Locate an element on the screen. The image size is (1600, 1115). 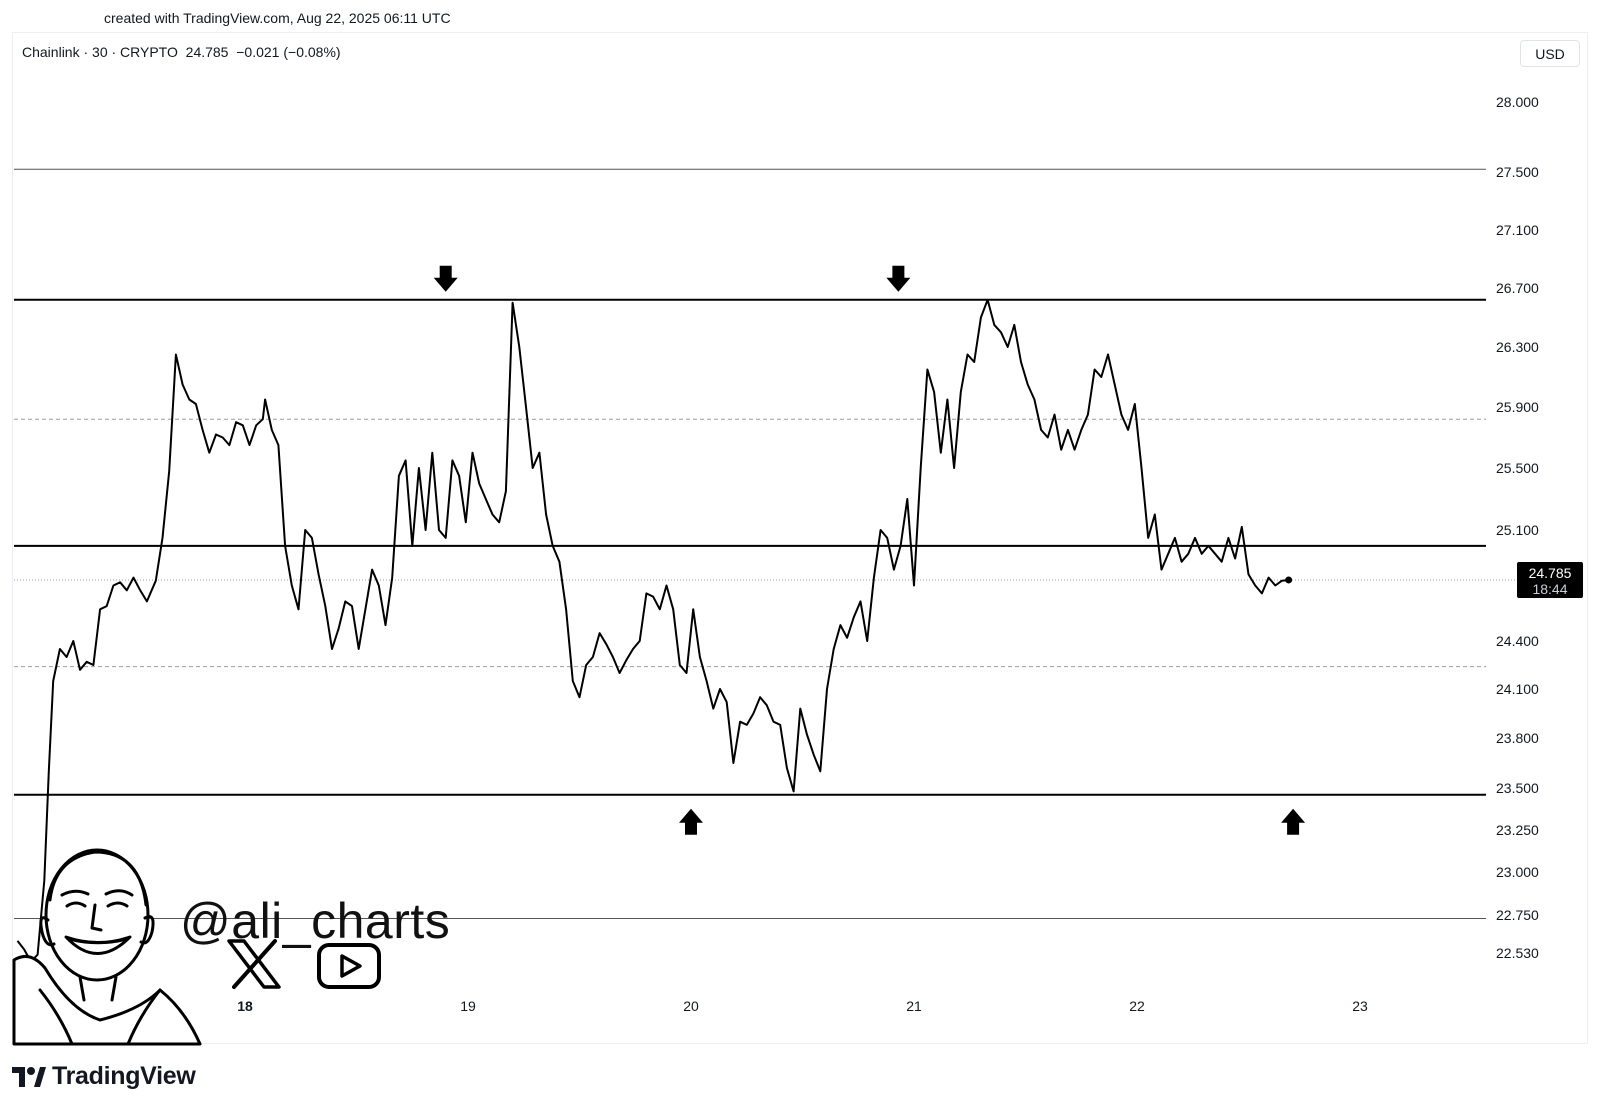
tradingview-brand: TradingView is located at coordinates (104, 1076).